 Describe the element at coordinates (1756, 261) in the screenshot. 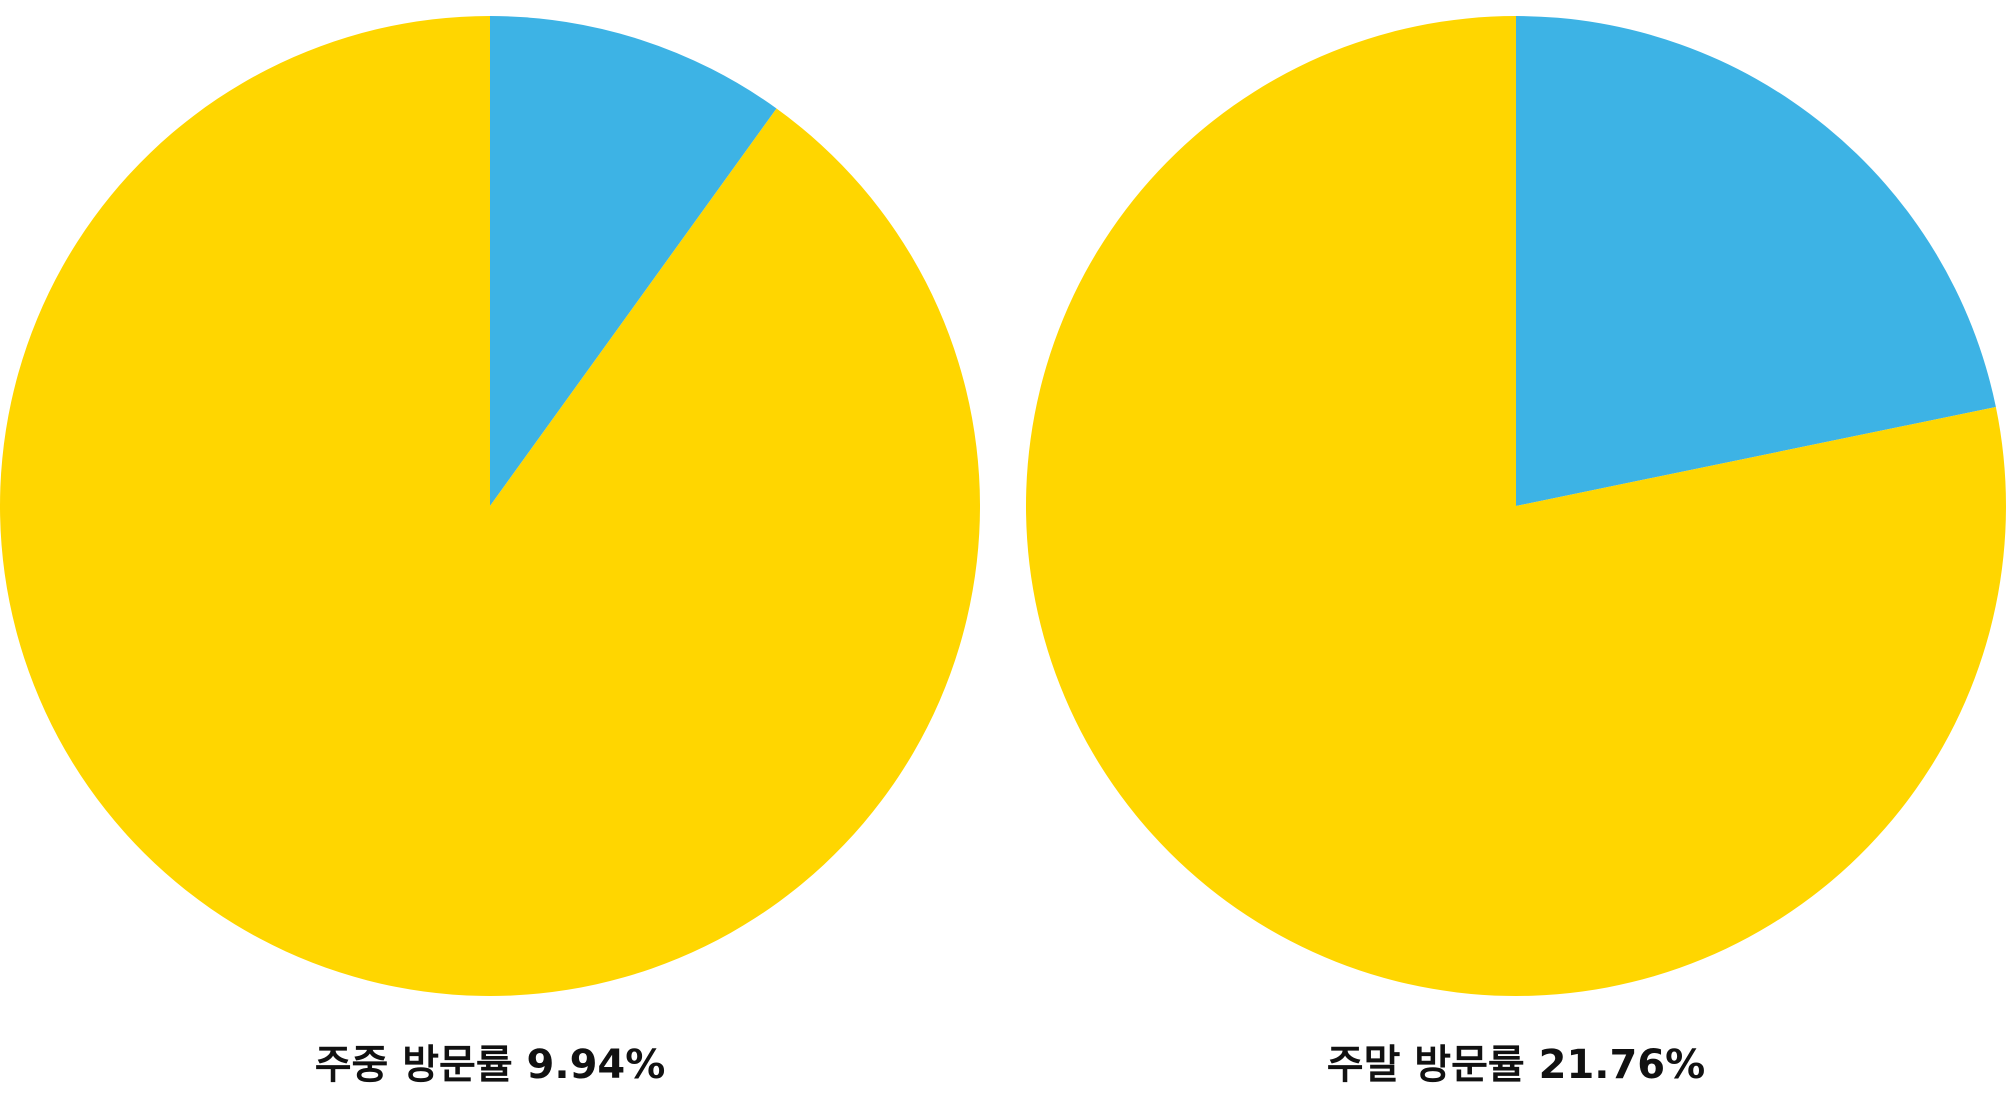

I see `weekend-visit-slice` at that location.